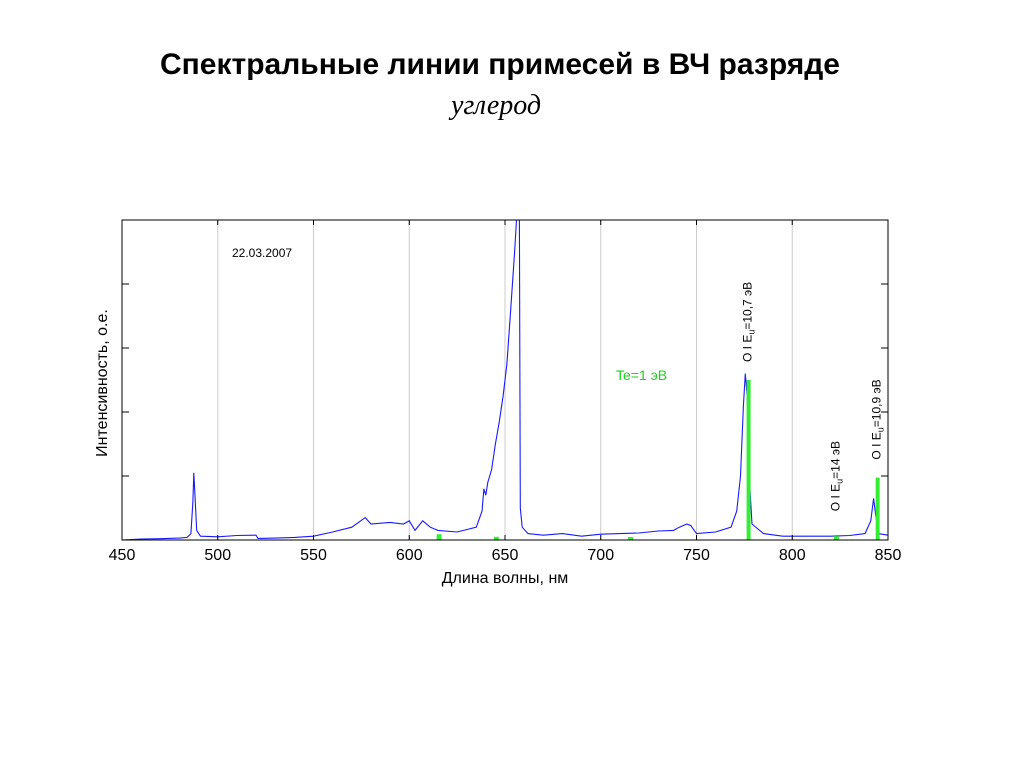 Image resolution: width=1024 pixels, height=768 pixels. What do you see at coordinates (262, 253) in the screenshot?
I see `date-annotation: 22.03.2007` at bounding box center [262, 253].